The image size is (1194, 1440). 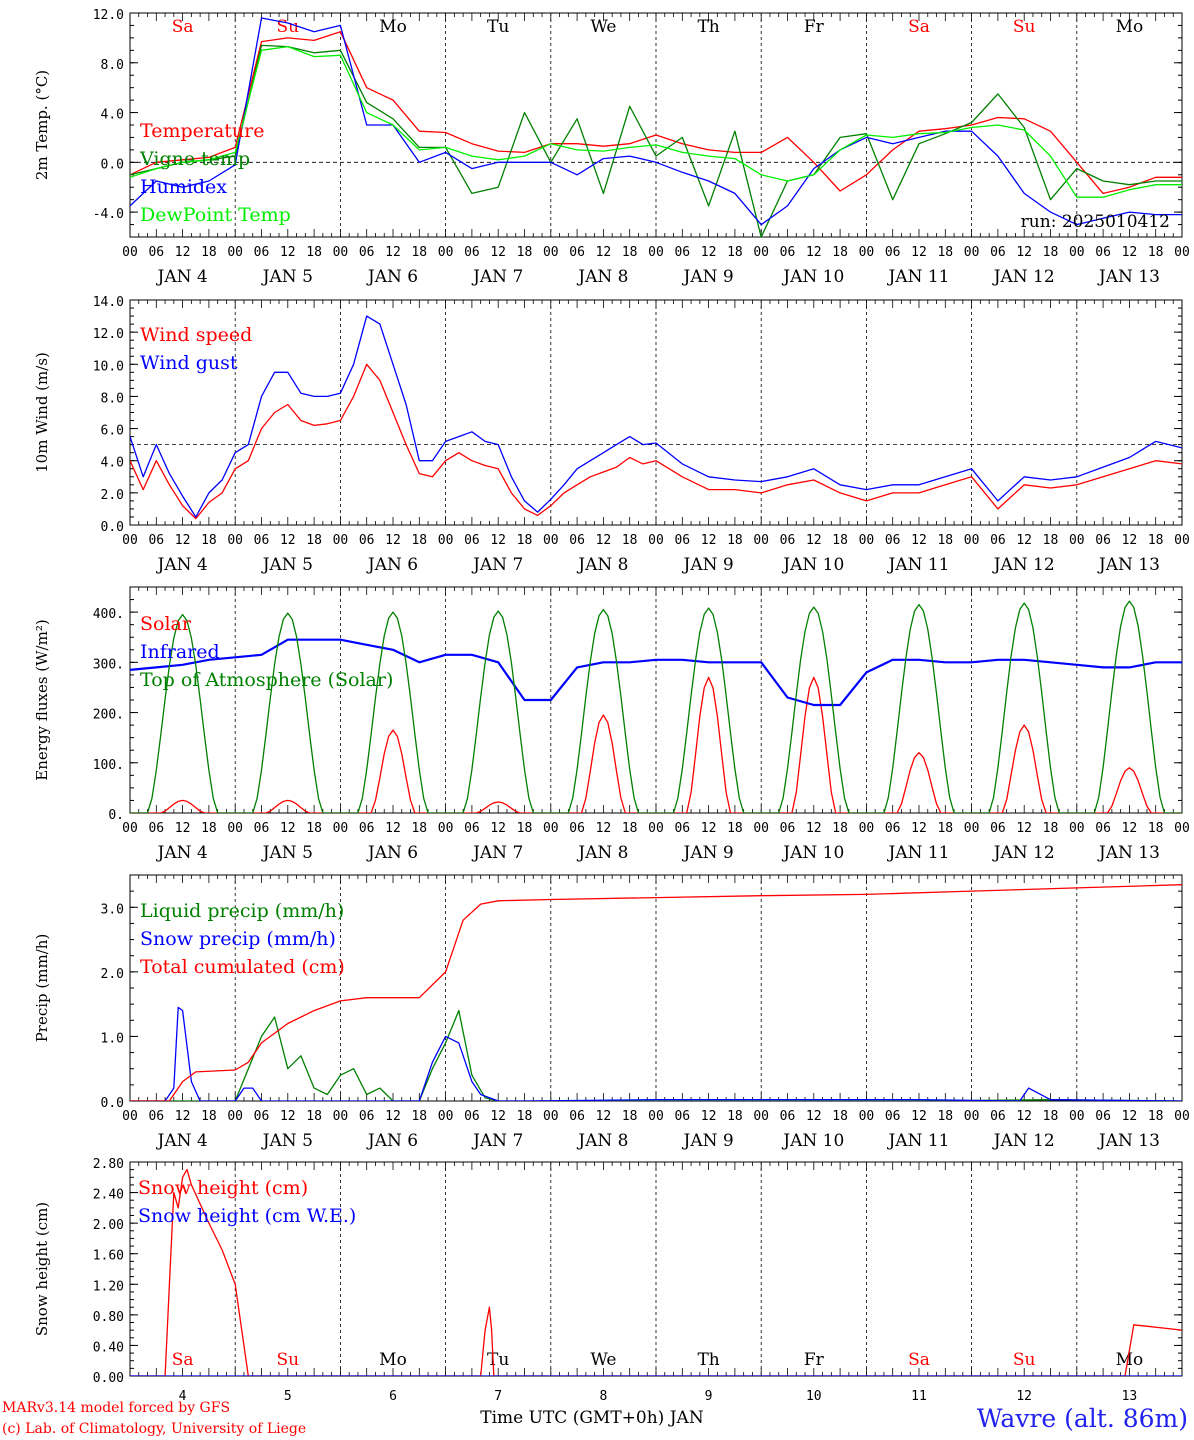 I want to click on date-label: JAN 6, so click(x=392, y=565).